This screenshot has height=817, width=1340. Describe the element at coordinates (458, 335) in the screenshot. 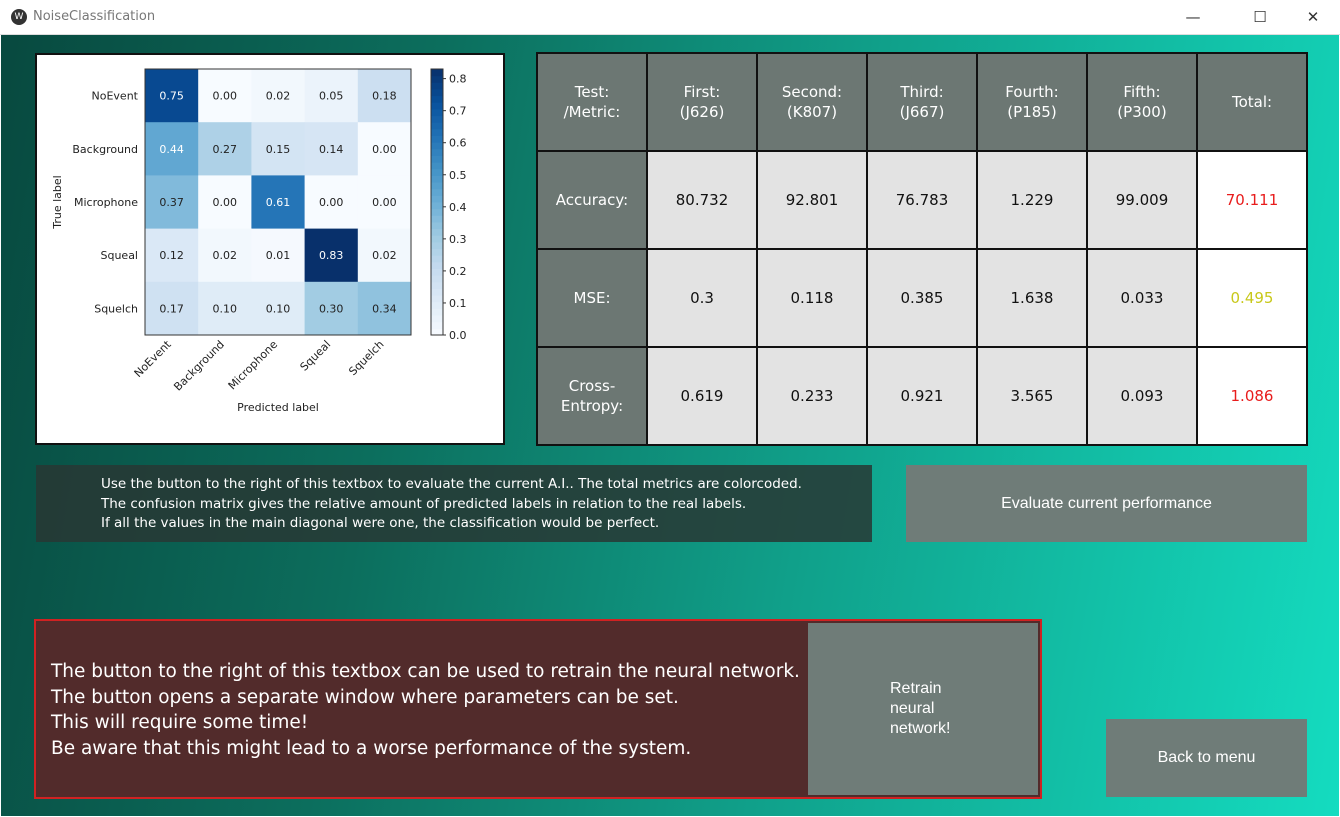

I see `colorbar-tick-label: 0.0` at that location.